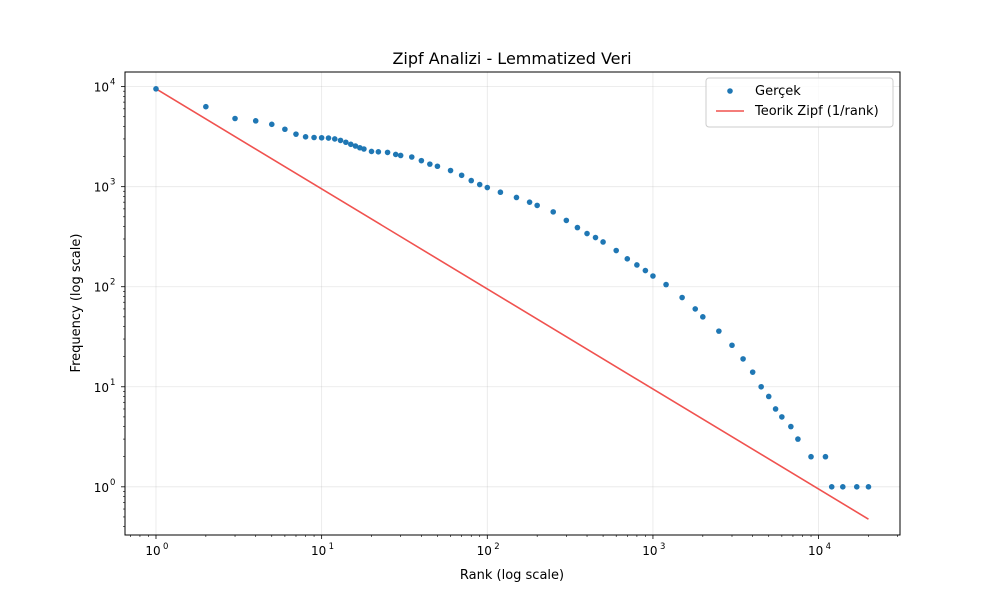  I want to click on y-tick-exponent: 4, so click(112, 83).